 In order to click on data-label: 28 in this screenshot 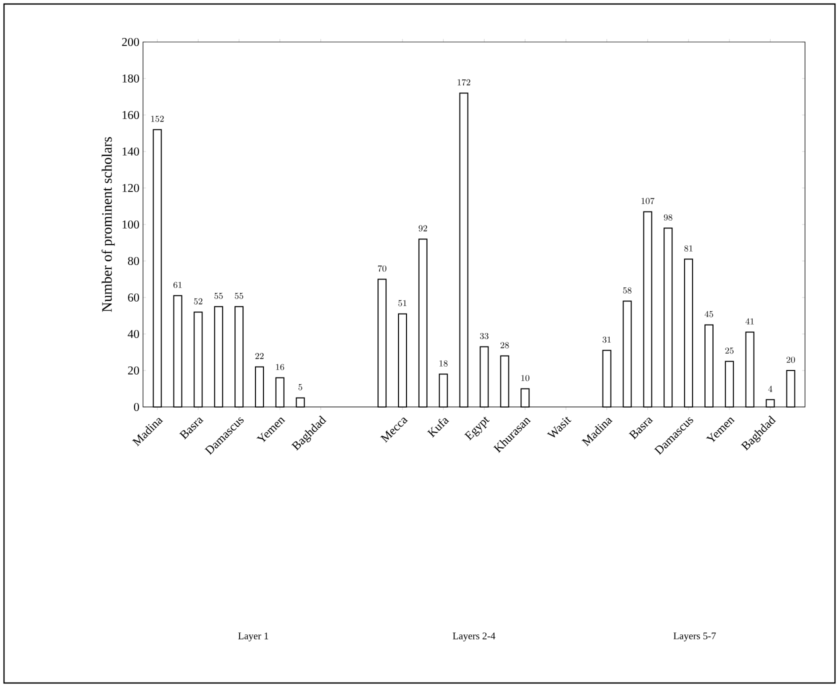, I will do `click(504, 345)`.